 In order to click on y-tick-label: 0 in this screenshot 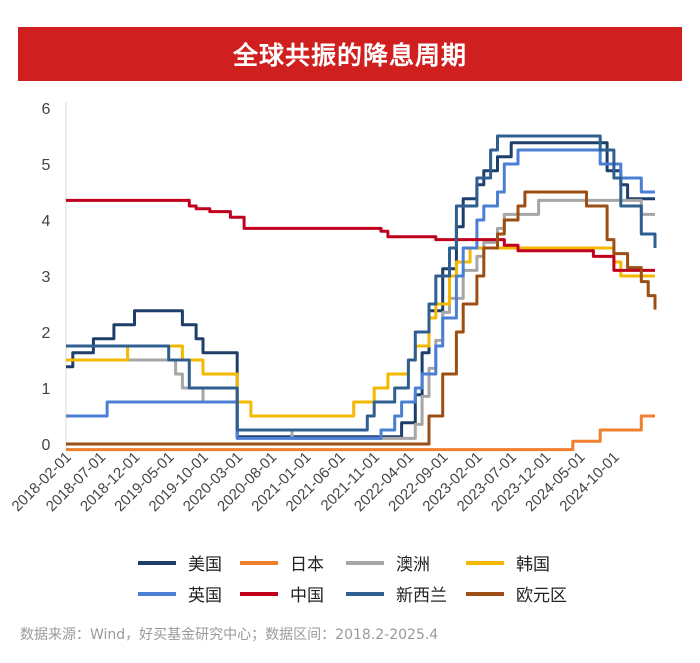, I will do `click(46, 445)`.